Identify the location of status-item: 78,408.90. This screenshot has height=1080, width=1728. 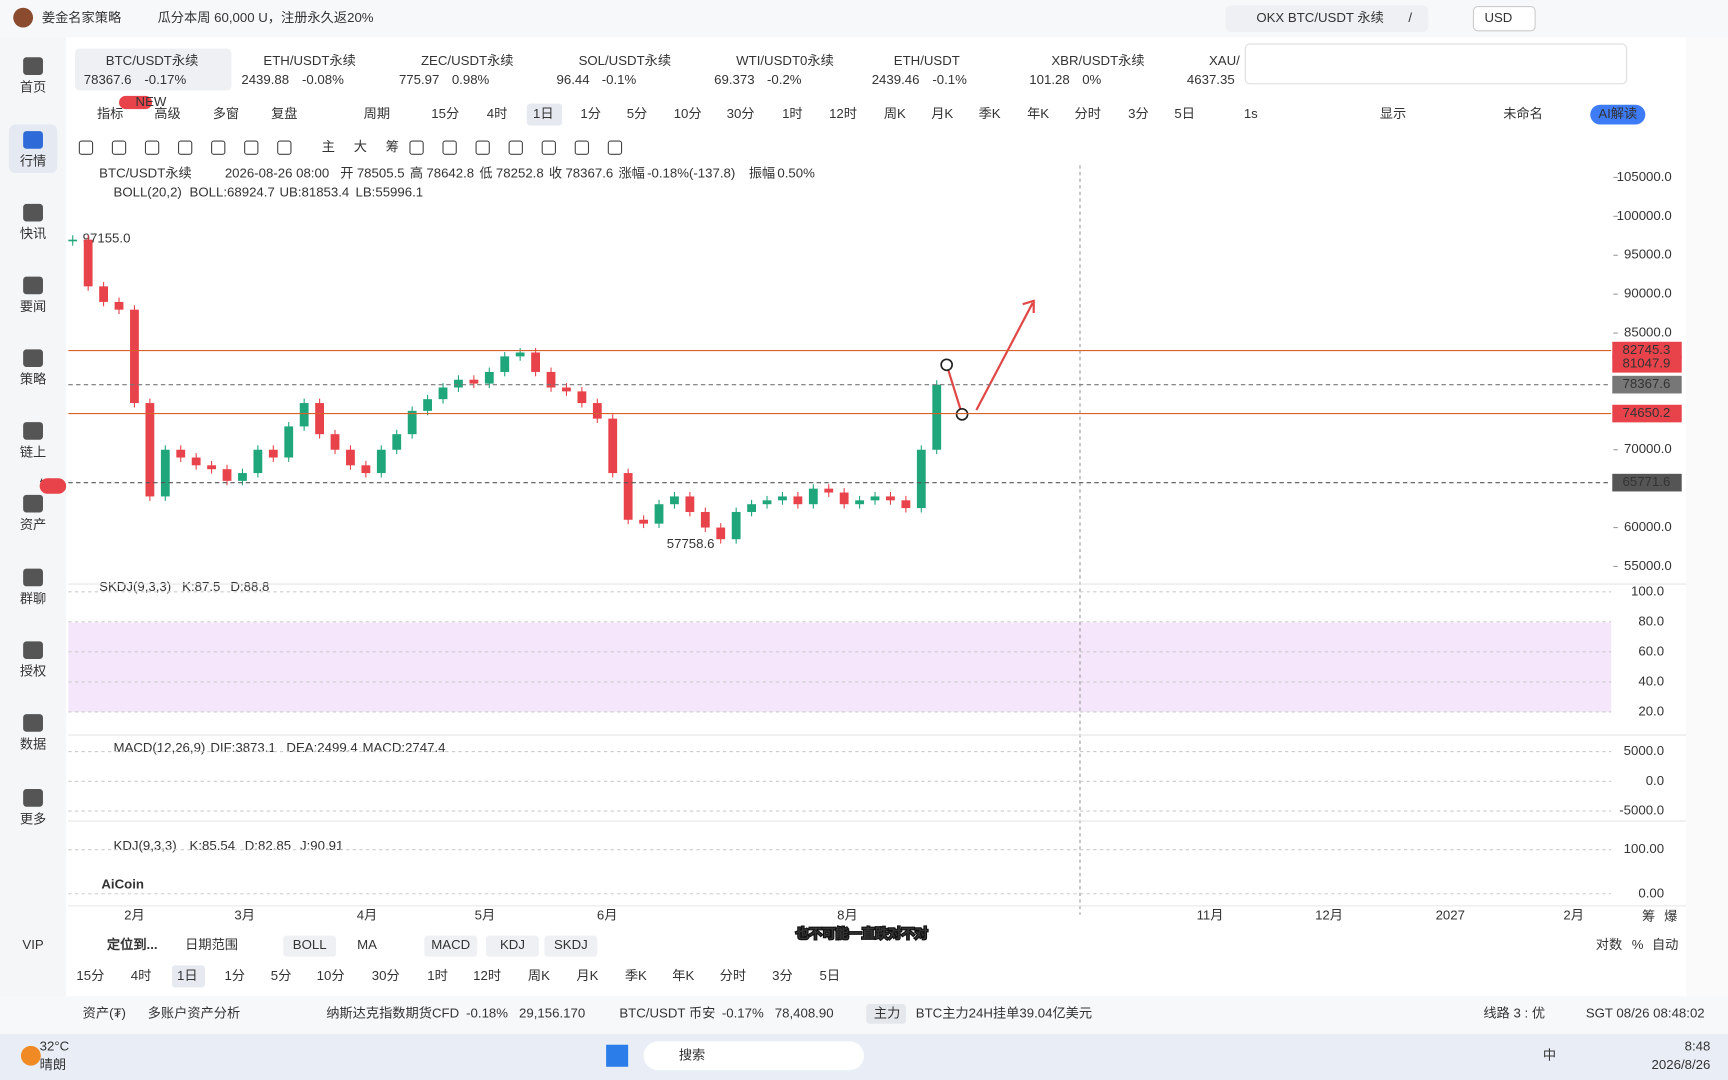
(804, 1012).